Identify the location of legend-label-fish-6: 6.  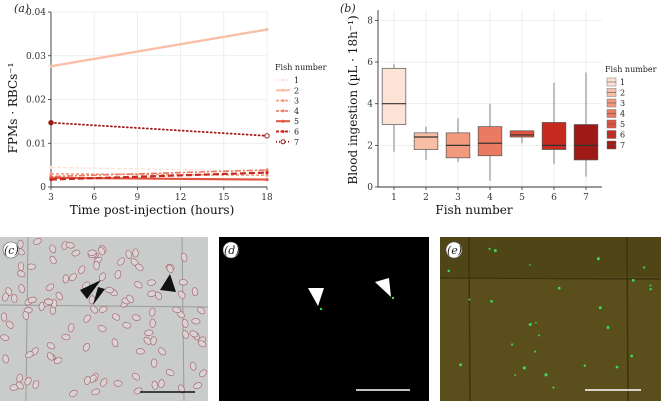
(296, 132).